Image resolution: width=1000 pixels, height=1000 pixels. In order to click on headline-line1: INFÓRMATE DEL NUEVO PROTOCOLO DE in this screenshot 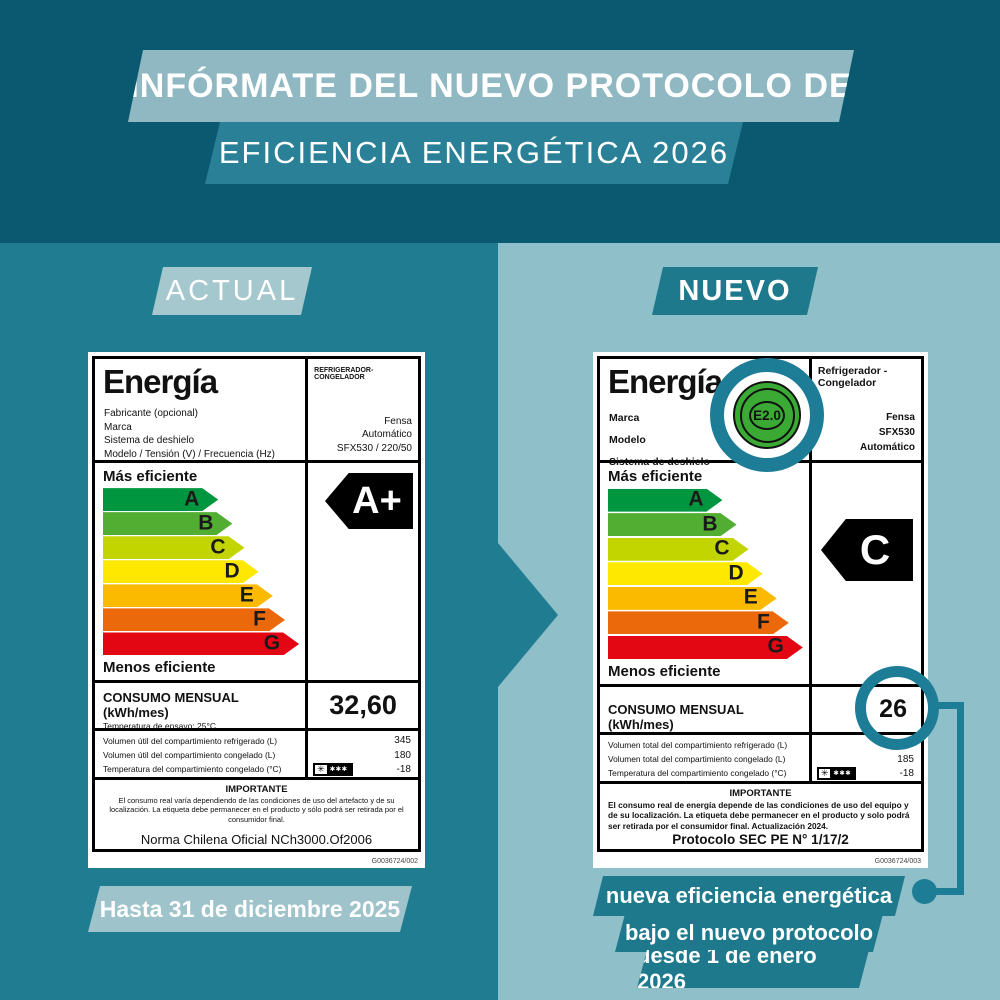, I will do `click(491, 85)`.